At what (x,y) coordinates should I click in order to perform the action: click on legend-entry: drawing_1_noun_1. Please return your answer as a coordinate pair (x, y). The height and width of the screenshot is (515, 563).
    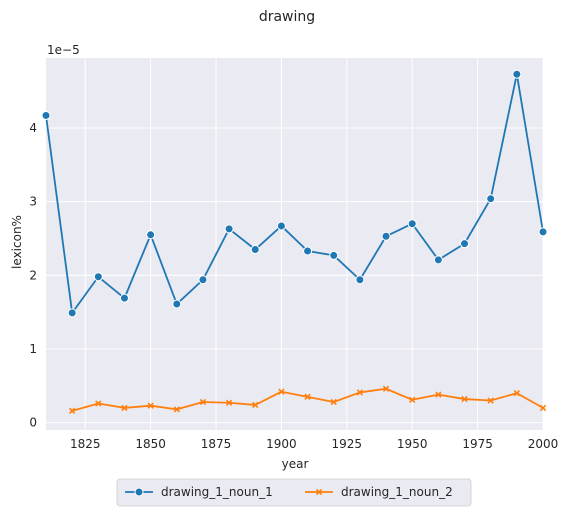
    Looking at the image, I should click on (199, 492).